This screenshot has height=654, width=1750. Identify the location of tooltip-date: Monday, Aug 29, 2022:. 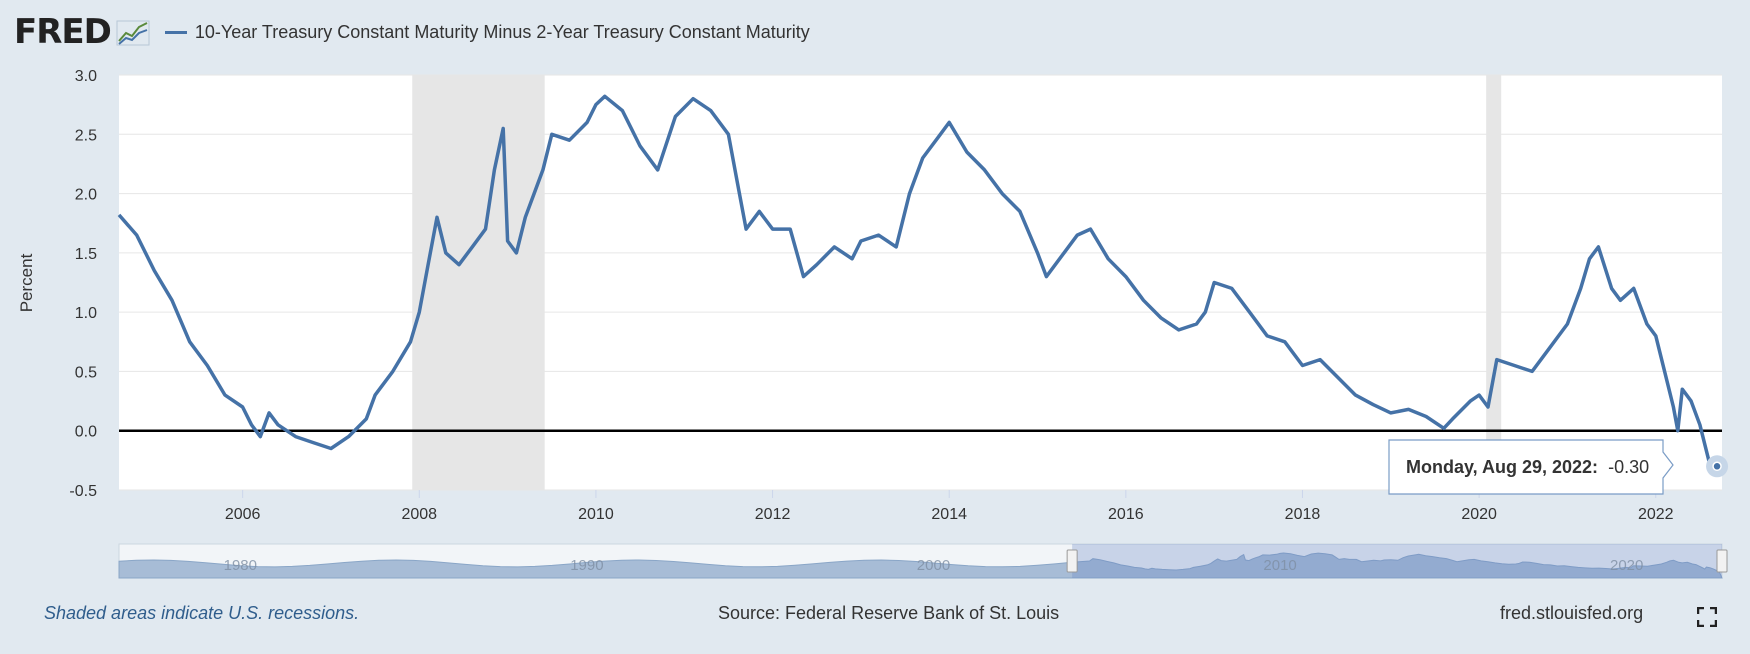
(1502, 467).